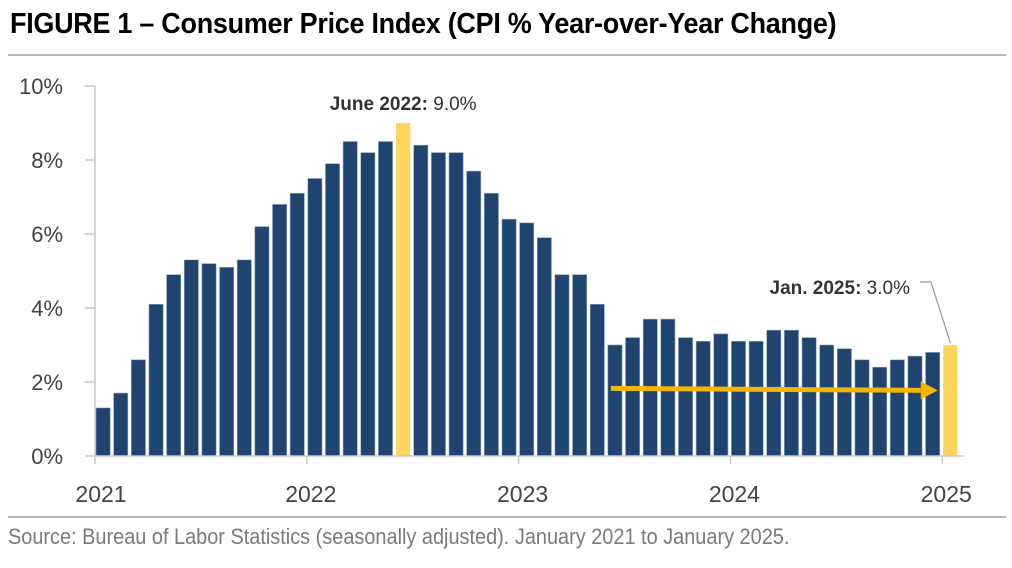 The width and height of the screenshot is (1012, 568). Describe the element at coordinates (452, 104) in the screenshot. I see `annotation-peak-value: 9.0%` at that location.